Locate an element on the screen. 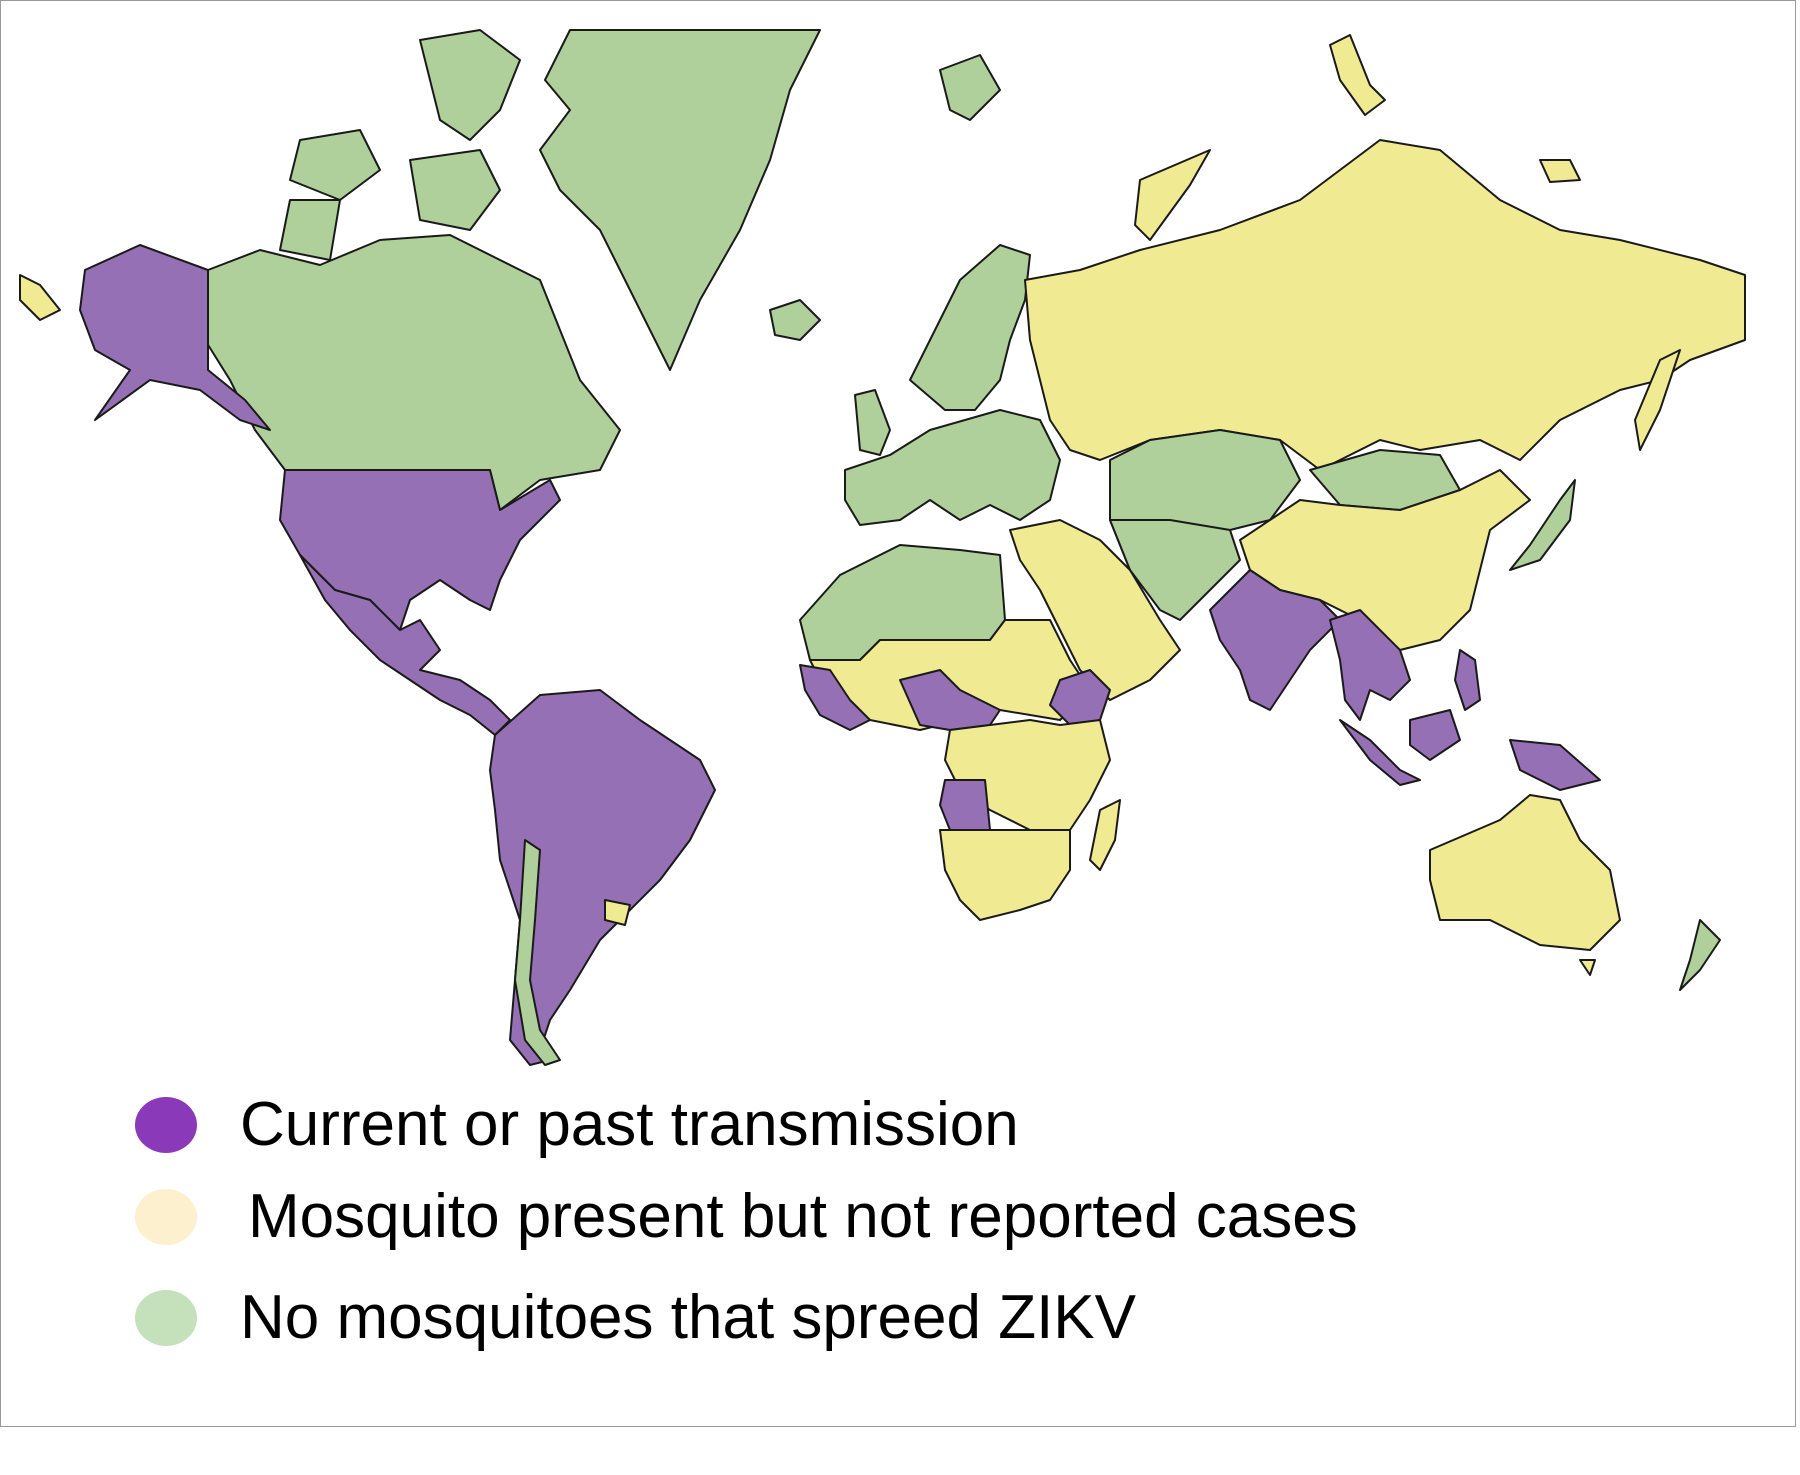 The image size is (1800, 1475). legend-item-transmission: Current or past transmission is located at coordinates (785, 1125).